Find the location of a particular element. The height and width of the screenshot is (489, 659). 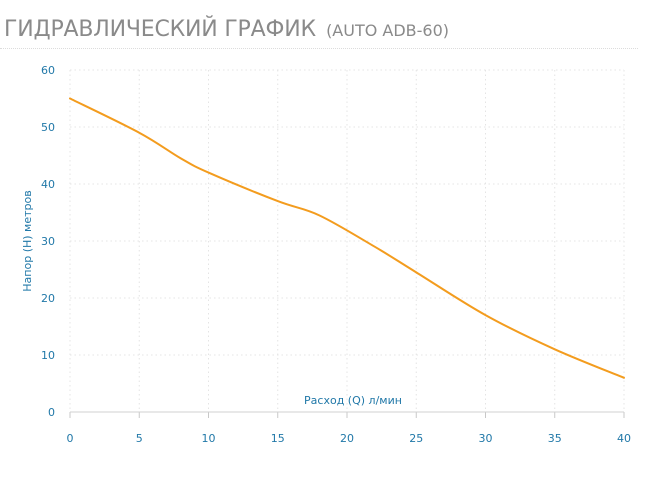

x-tick-label: 25 is located at coordinates (416, 438).